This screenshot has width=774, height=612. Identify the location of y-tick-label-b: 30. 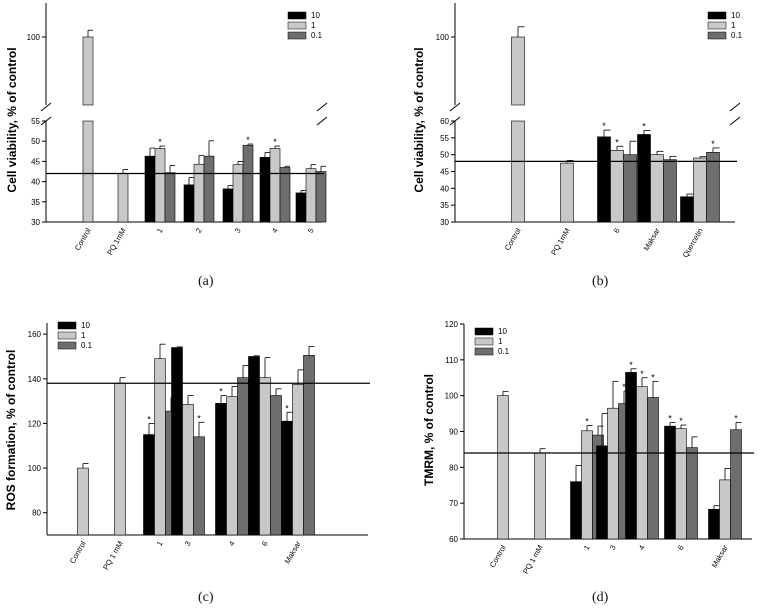
(444, 222).